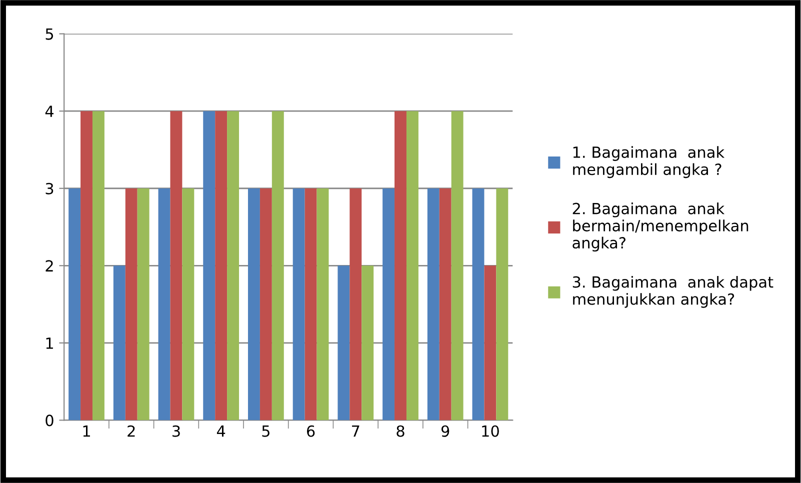 Image resolution: width=801 pixels, height=483 pixels. I want to click on legend-label: 1. Bagaimana anak mengambil angka ?, so click(649, 162).